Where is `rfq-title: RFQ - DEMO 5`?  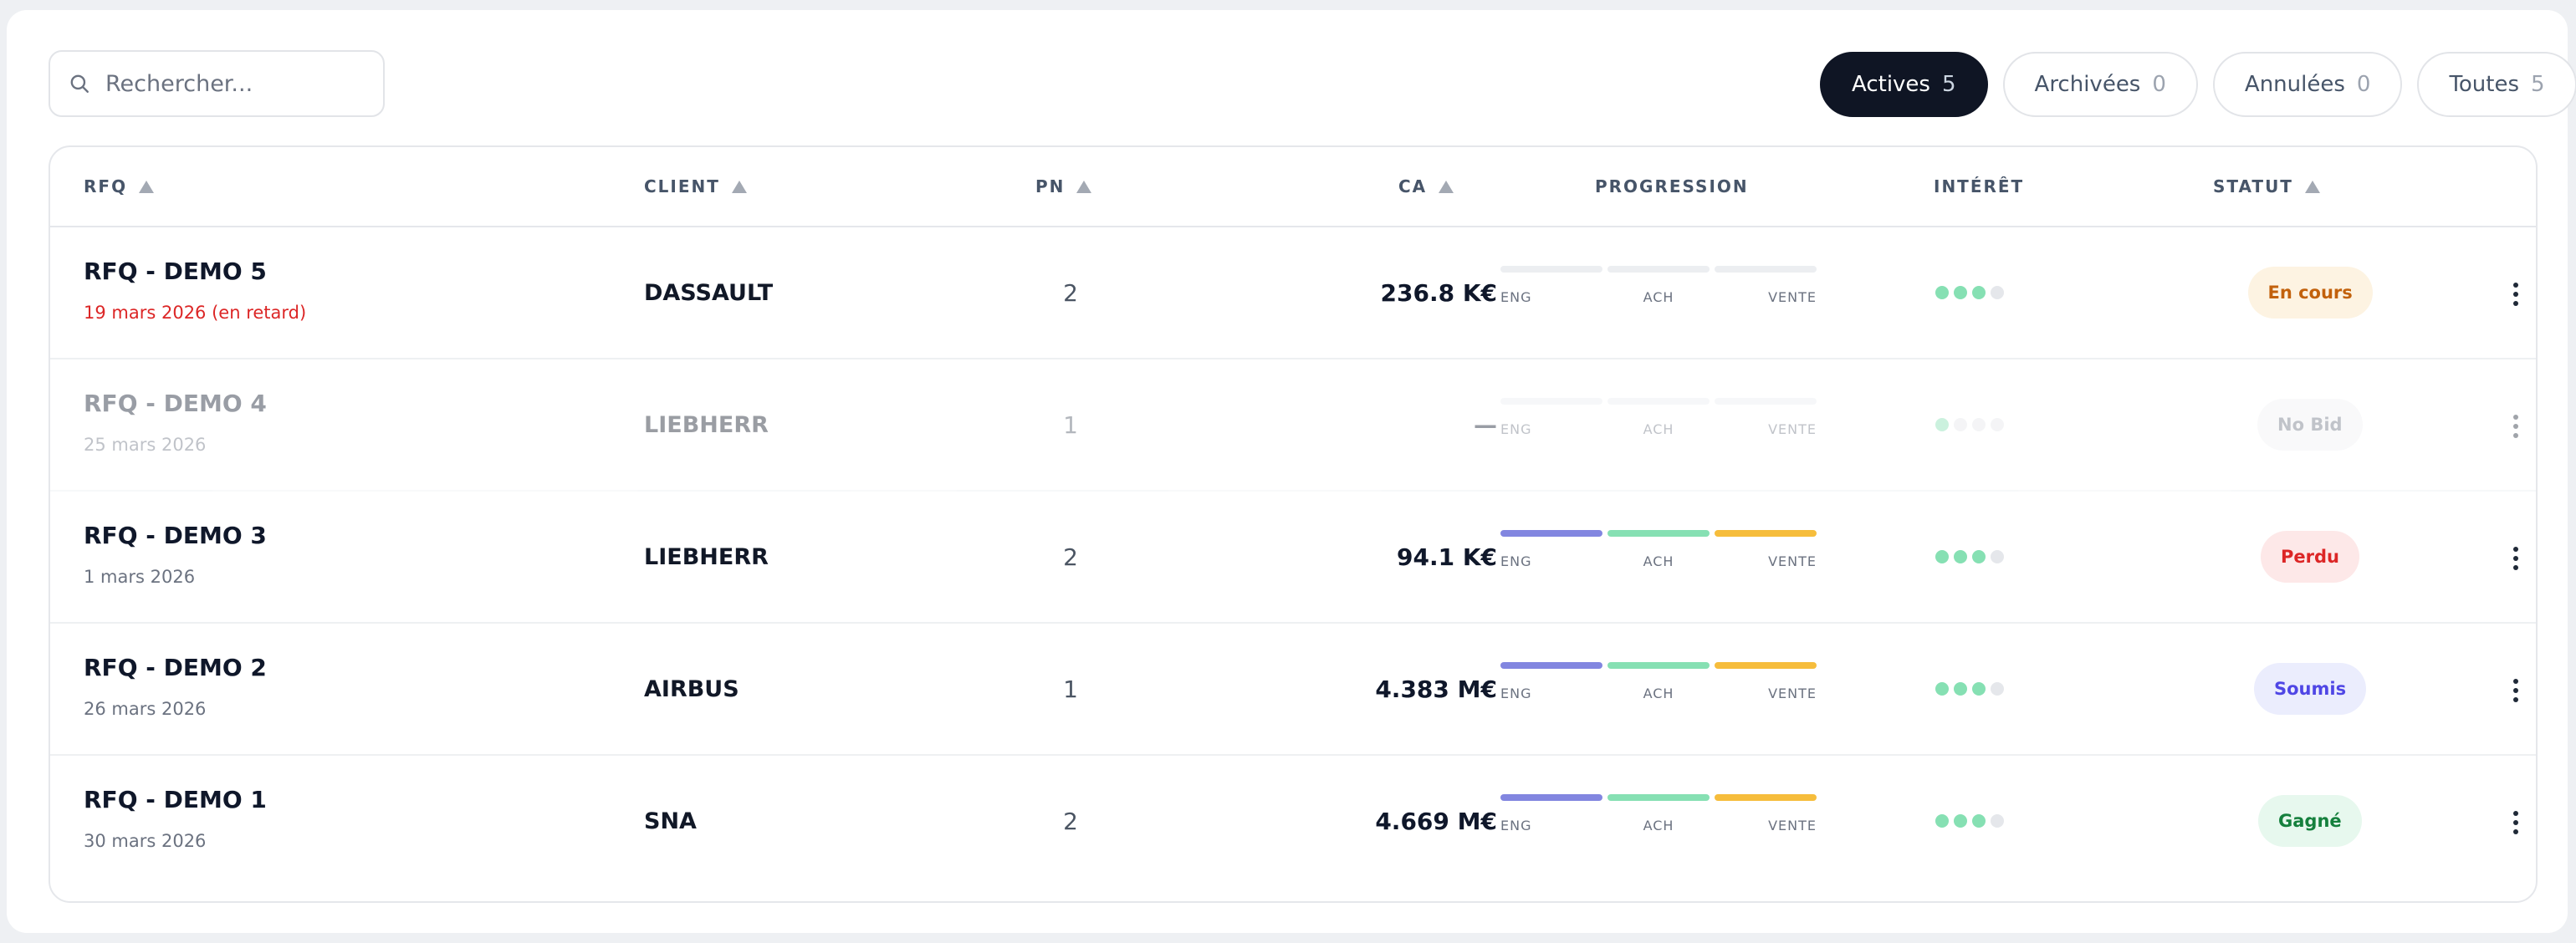 rfq-title: RFQ - DEMO 5 is located at coordinates (175, 271).